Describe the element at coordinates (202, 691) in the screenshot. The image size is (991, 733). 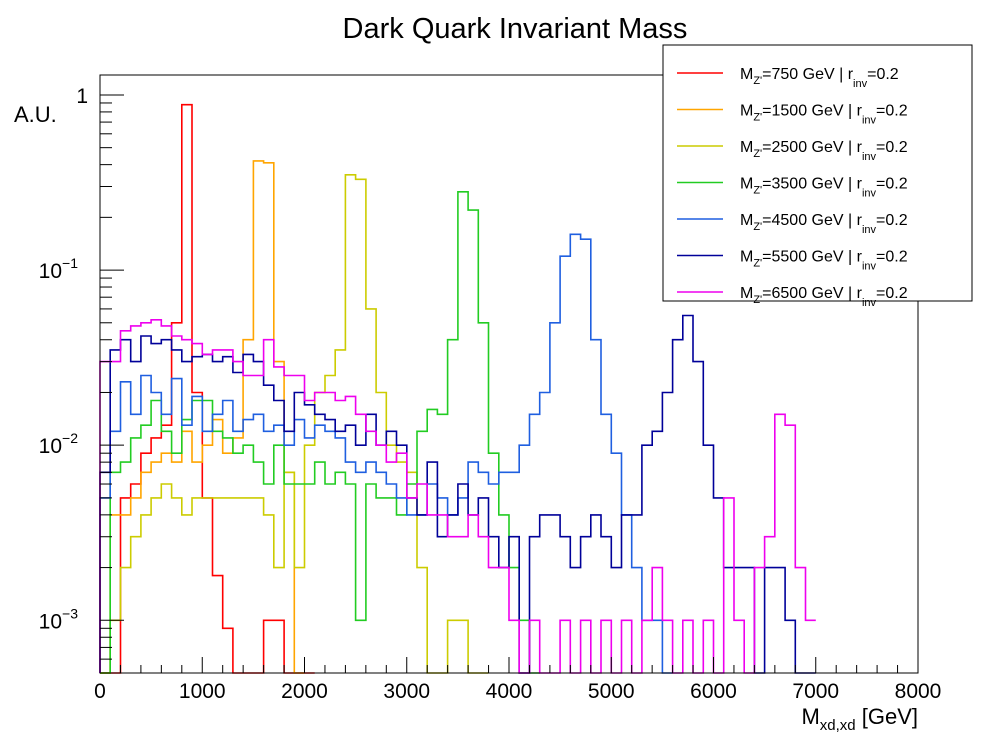
I see `x-tick-label: 1000` at that location.